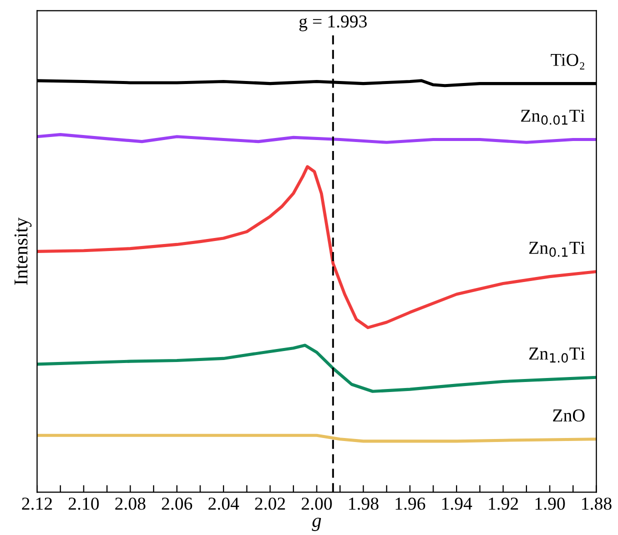  I want to click on series-label: ZnO, so click(569, 415).